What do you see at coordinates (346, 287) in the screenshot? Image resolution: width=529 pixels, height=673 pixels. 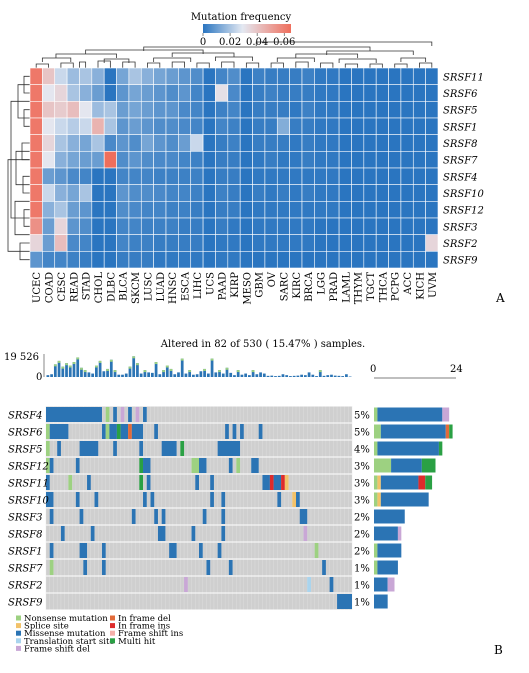 I see `heatmap-column-label: LAML` at bounding box center [346, 287].